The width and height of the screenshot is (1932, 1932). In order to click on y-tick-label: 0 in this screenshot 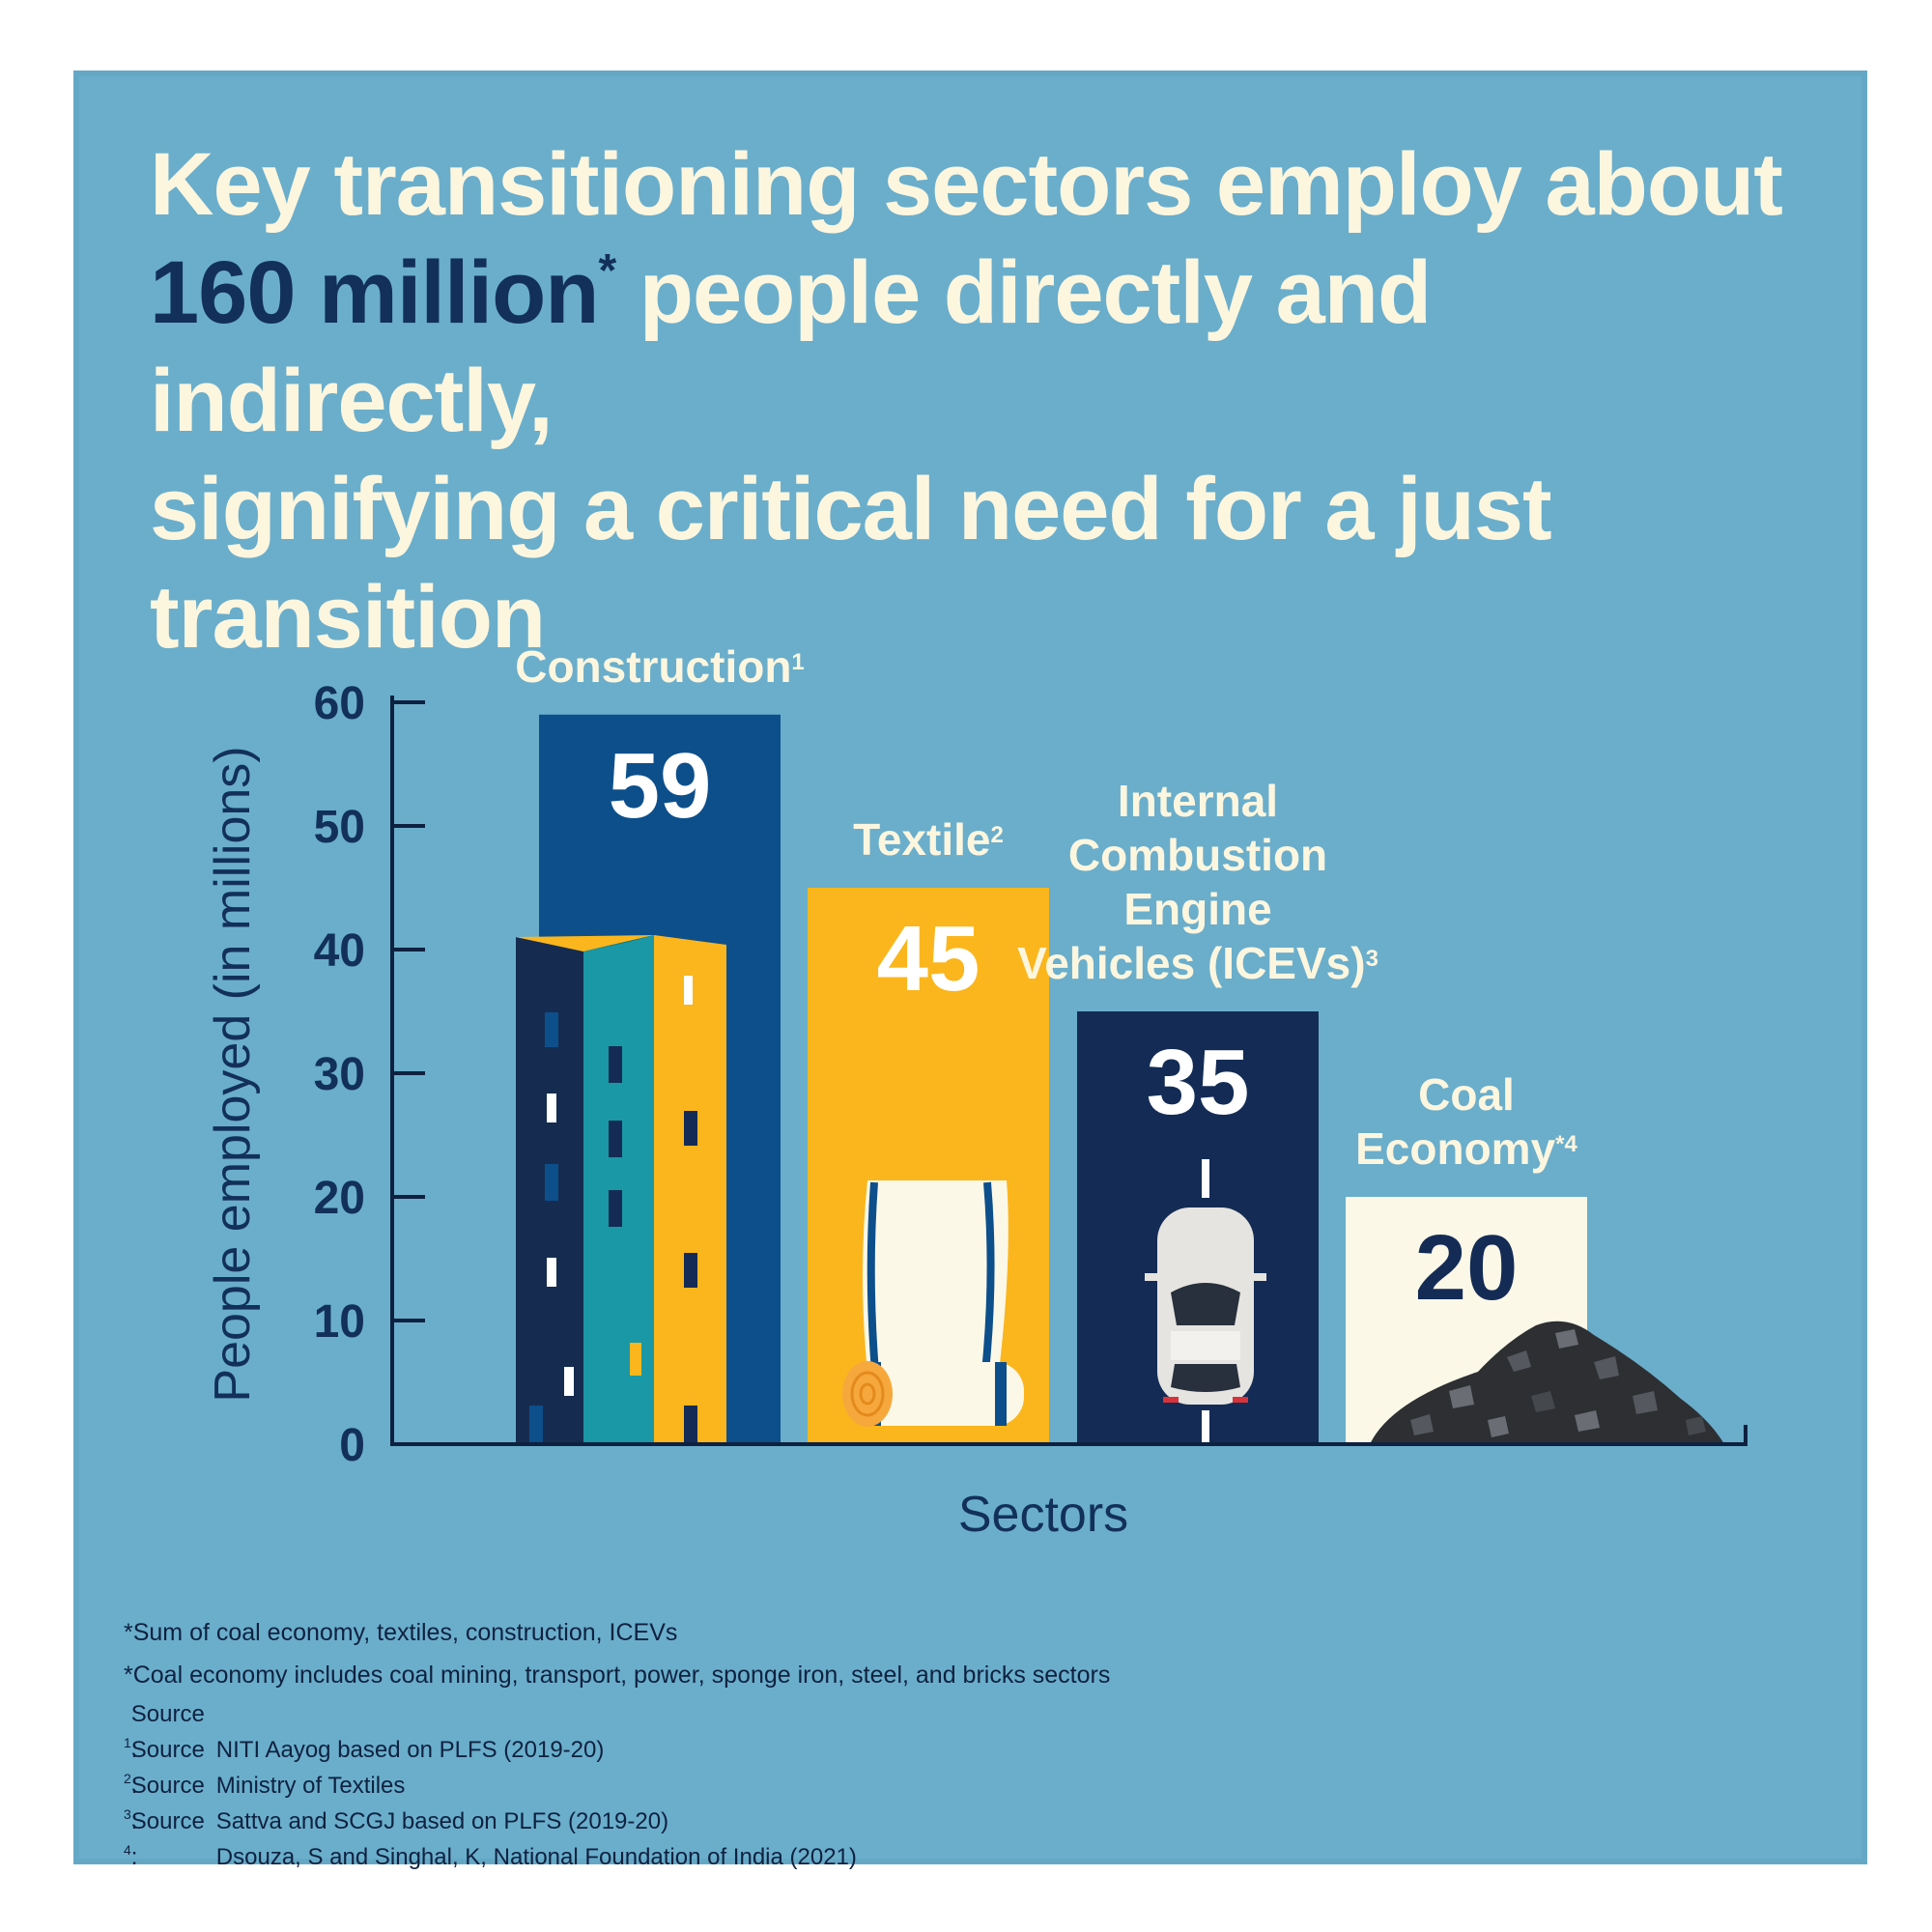, I will do `click(352, 1445)`.